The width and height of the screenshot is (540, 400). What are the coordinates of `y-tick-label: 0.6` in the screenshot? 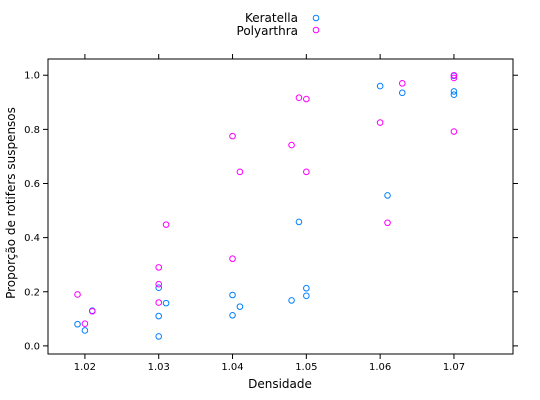 It's located at (32, 184).